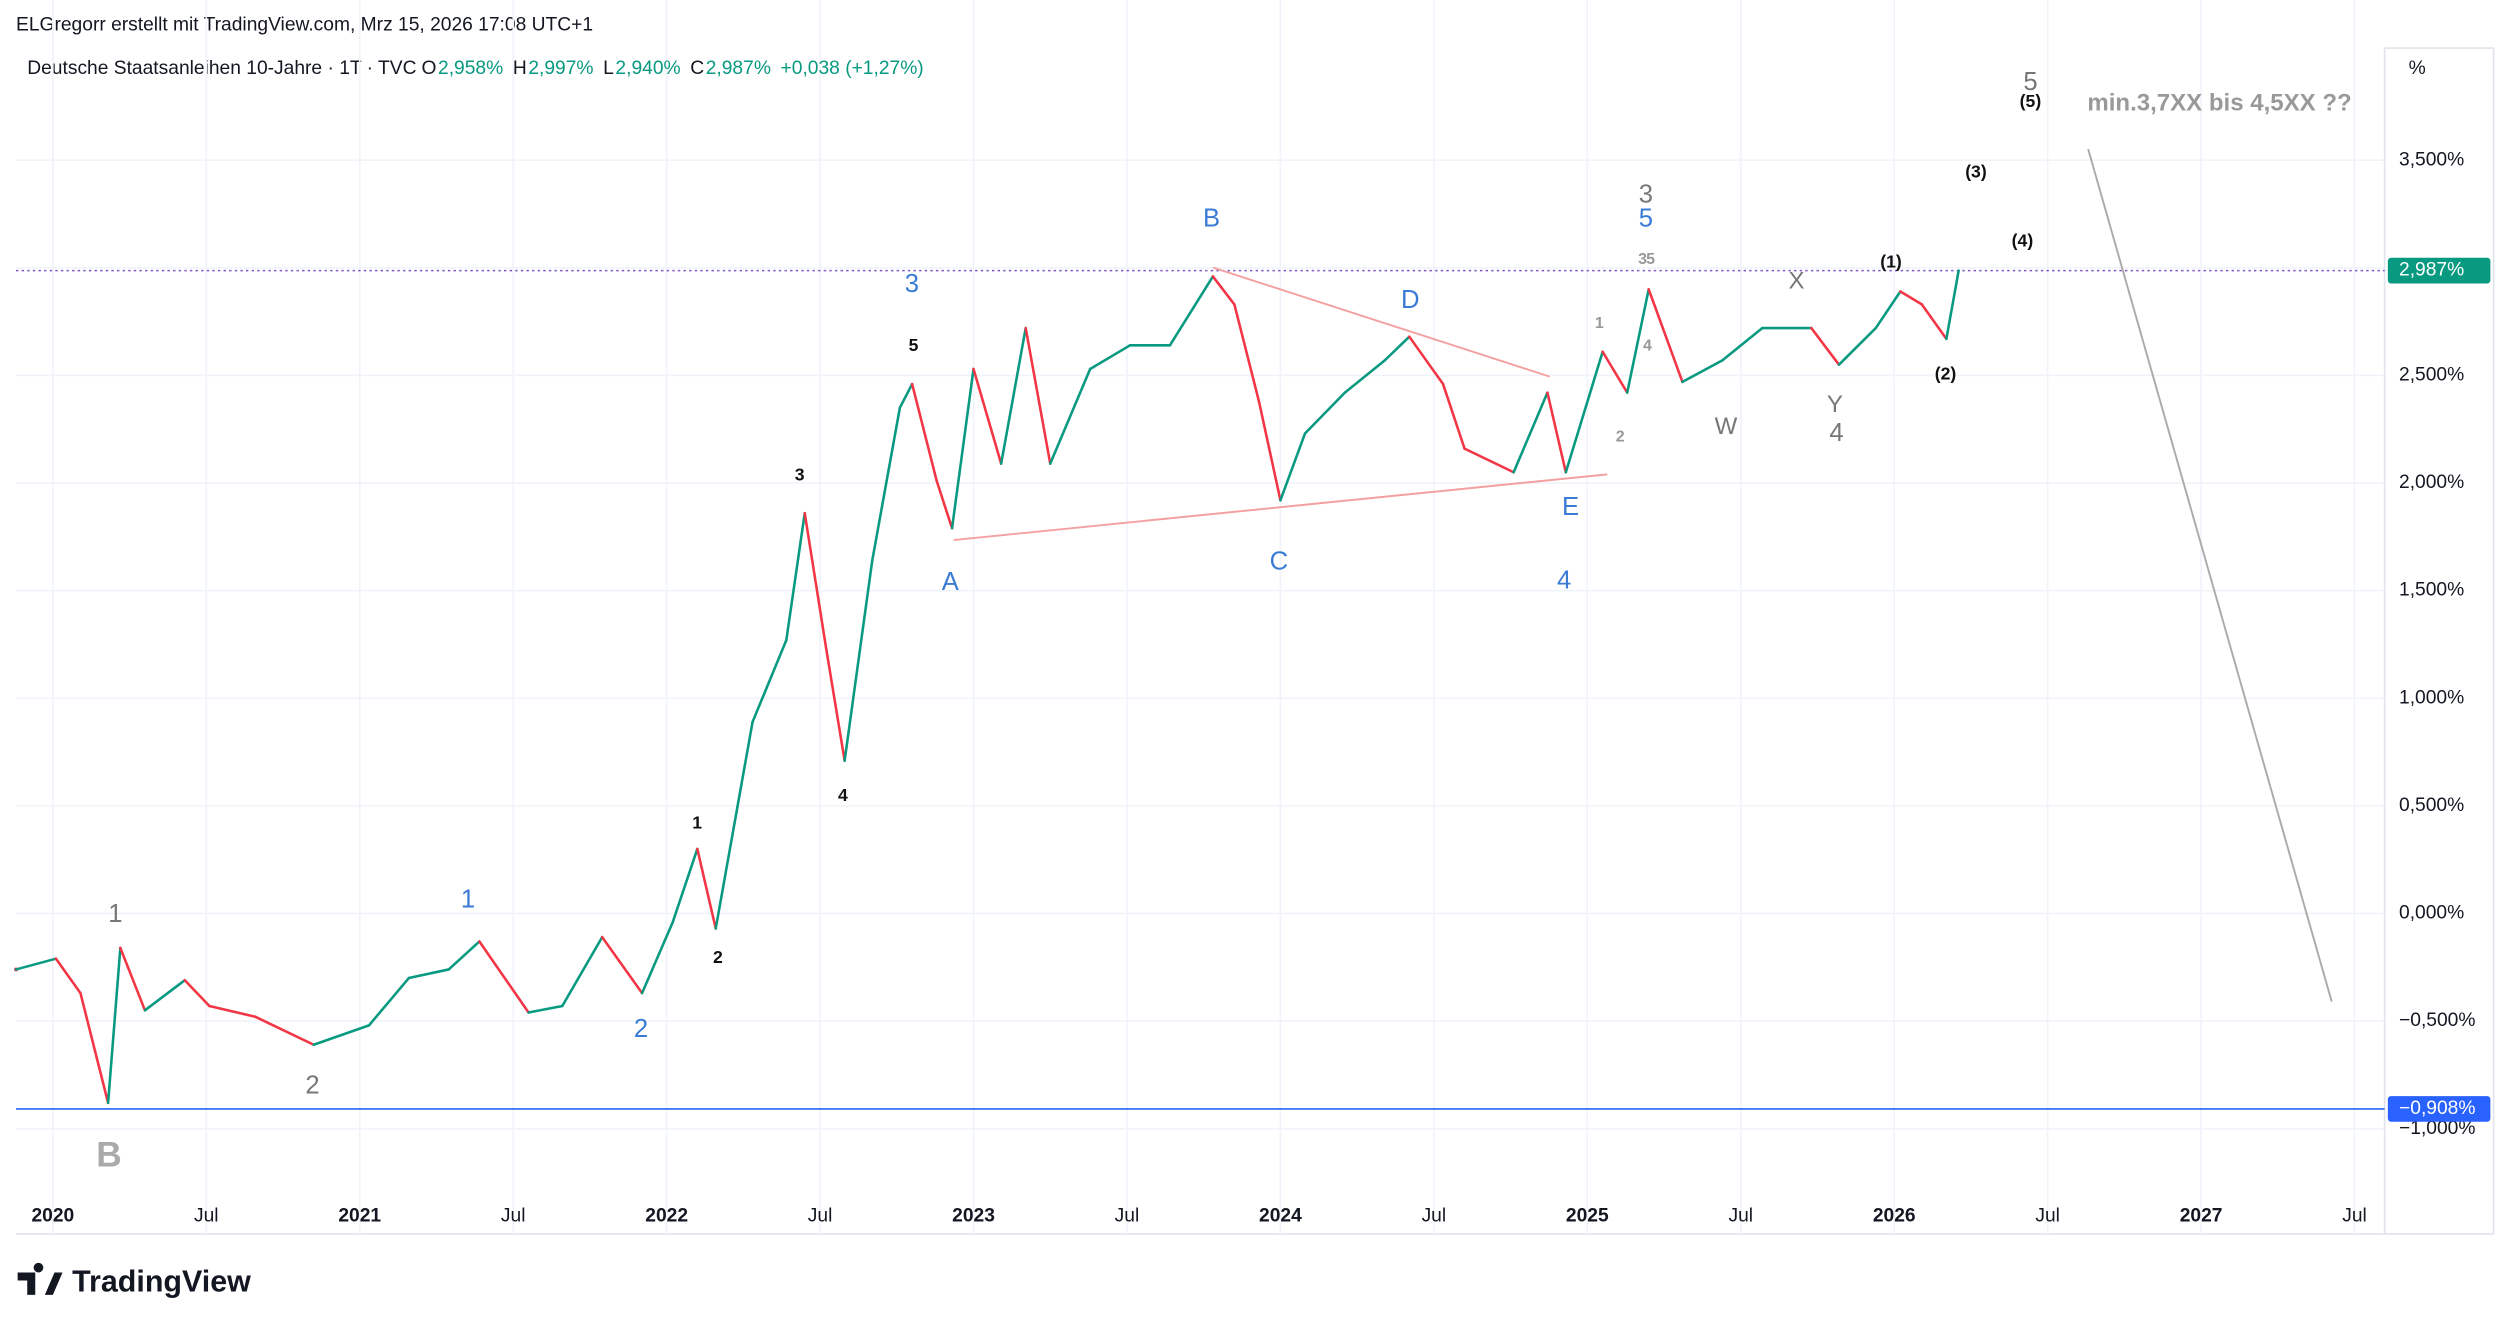  Describe the element at coordinates (697, 68) in the screenshot. I see `ohlc-key: C` at that location.